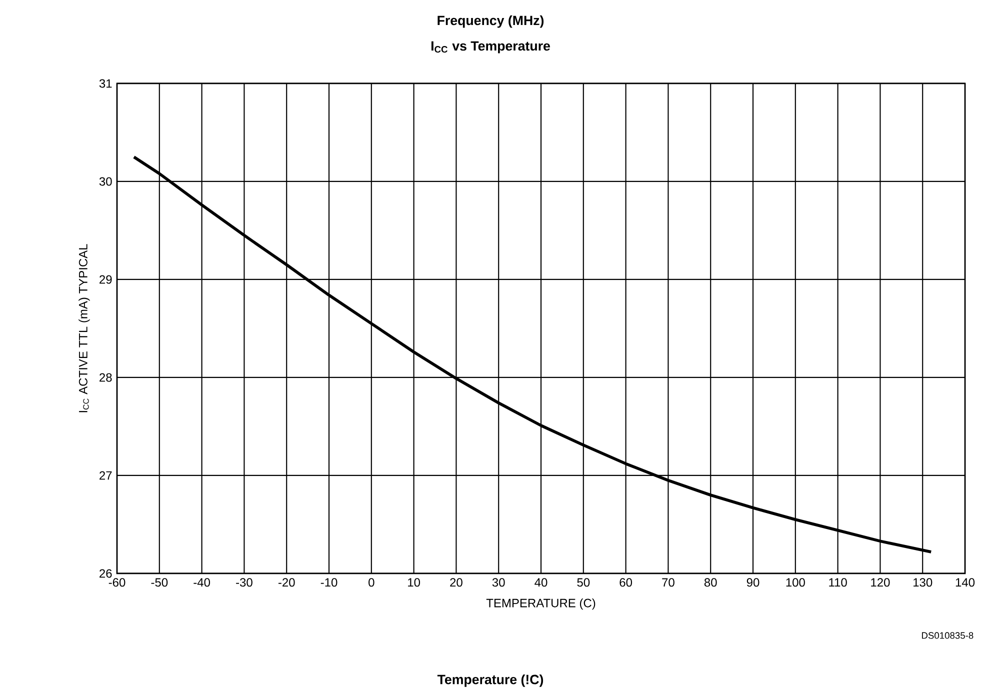  What do you see at coordinates (541, 604) in the screenshot?
I see `x-axis-title: TEMPERATURE (C)` at bounding box center [541, 604].